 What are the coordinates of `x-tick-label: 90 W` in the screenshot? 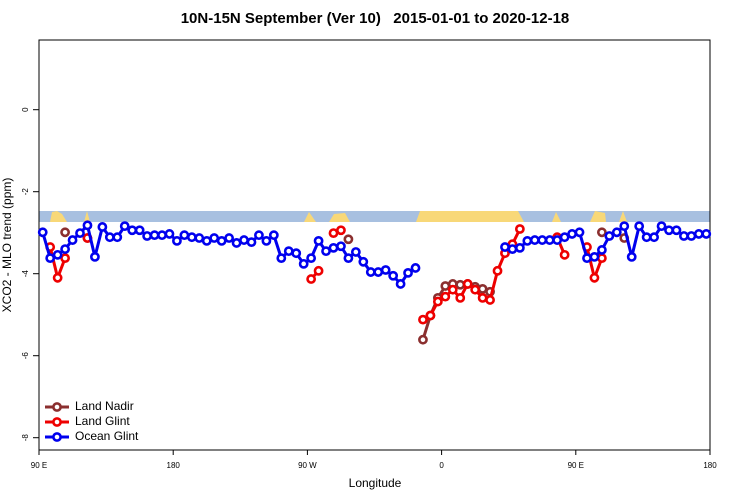 It's located at (307, 465).